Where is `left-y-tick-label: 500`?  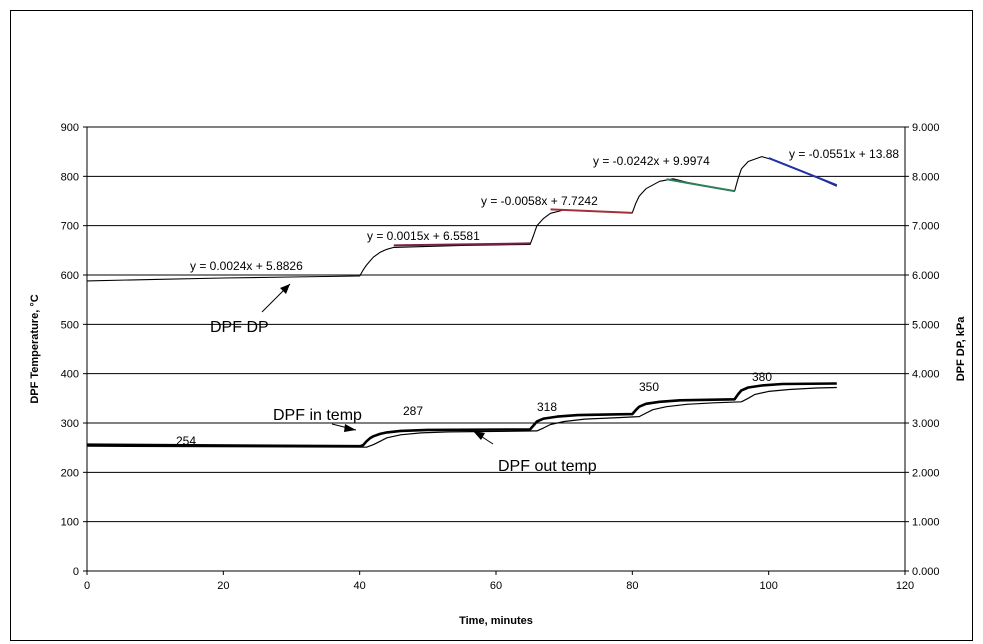
left-y-tick-label: 500 is located at coordinates (70, 325).